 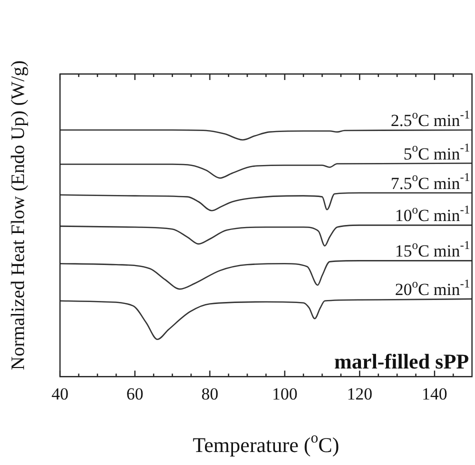 What do you see at coordinates (435, 394) in the screenshot?
I see `x-tick-label: 140` at bounding box center [435, 394].